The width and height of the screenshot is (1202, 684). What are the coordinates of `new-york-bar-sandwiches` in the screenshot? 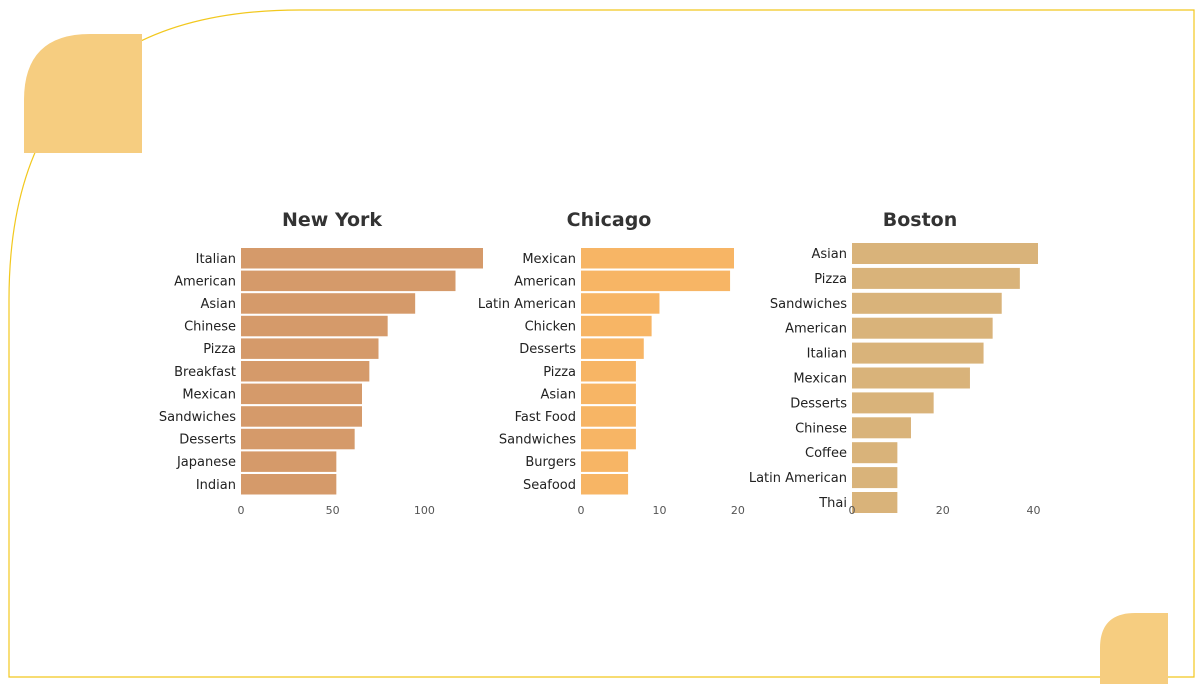 It's located at (301, 416).